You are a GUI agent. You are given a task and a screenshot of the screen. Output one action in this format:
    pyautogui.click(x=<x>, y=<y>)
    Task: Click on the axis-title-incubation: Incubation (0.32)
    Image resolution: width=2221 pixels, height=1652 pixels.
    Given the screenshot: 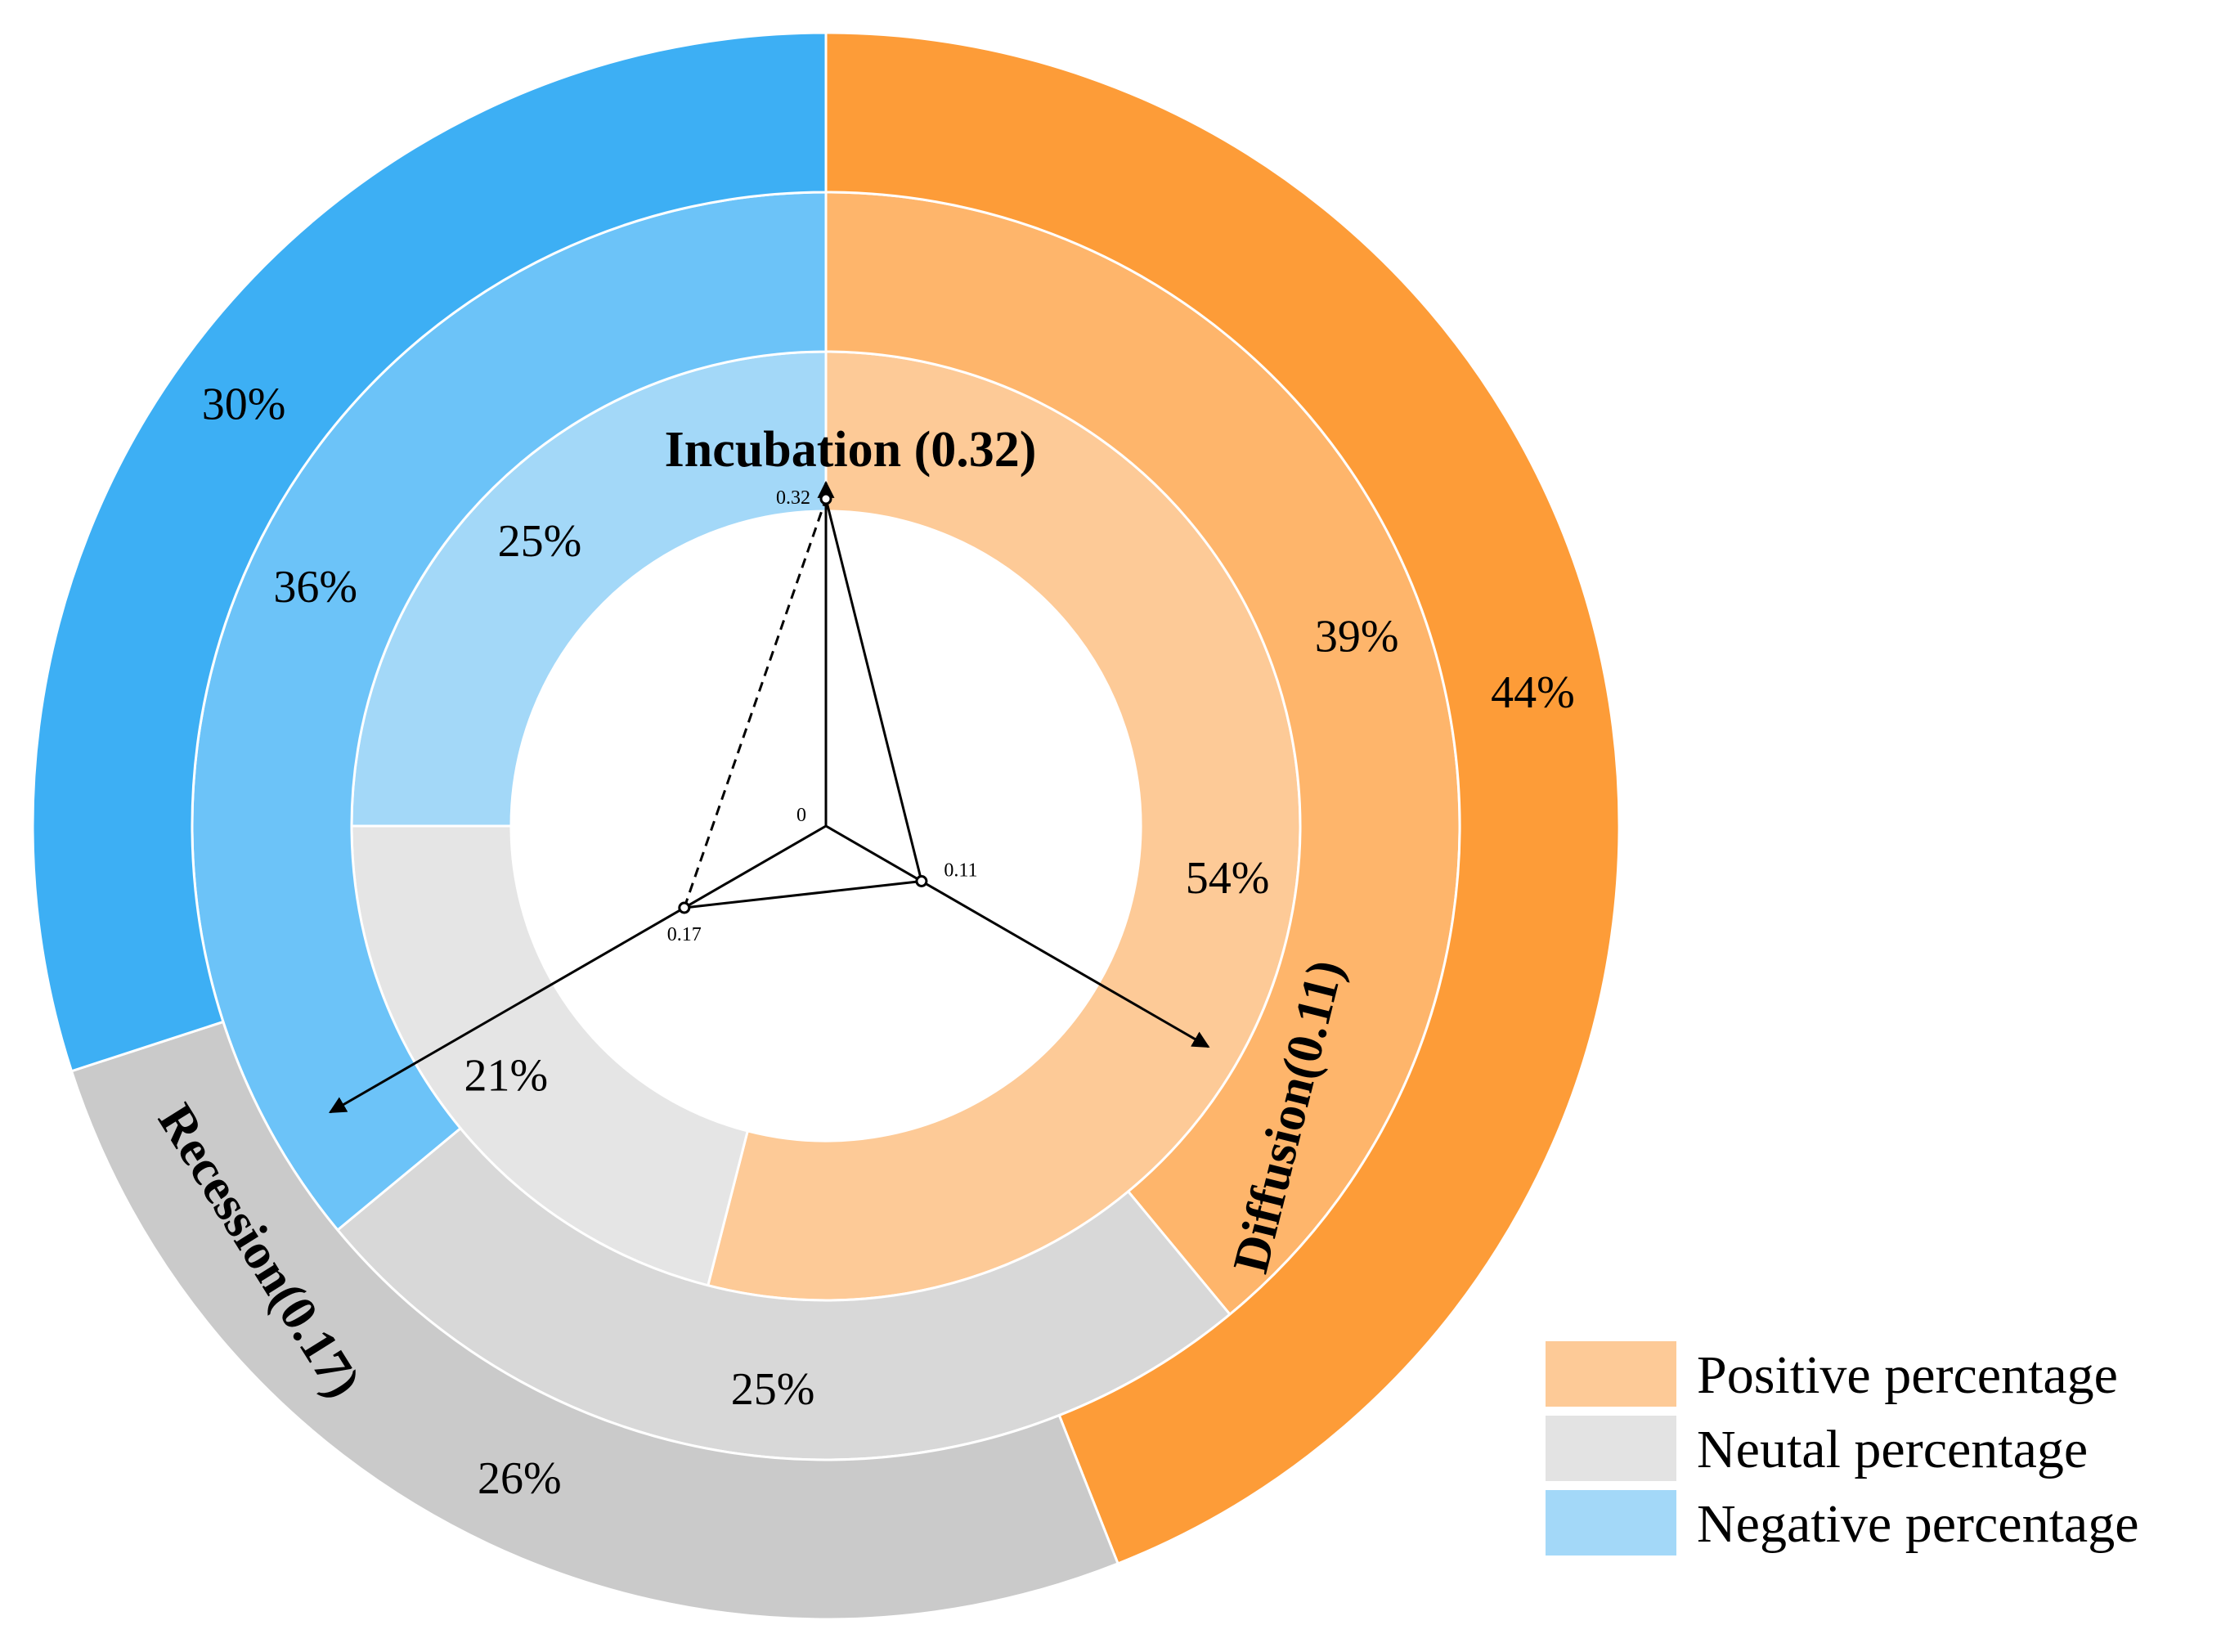 What is the action you would take?
    pyautogui.click(x=851, y=450)
    